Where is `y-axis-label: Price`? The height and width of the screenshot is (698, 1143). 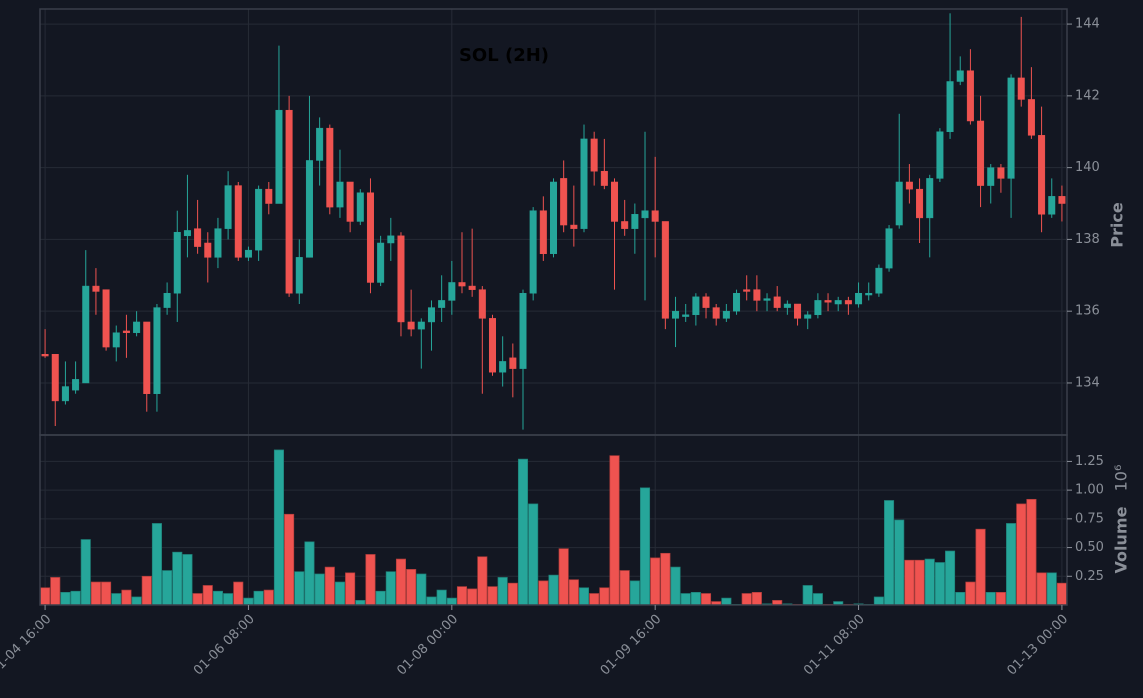 y-axis-label: Price is located at coordinates (1117, 225).